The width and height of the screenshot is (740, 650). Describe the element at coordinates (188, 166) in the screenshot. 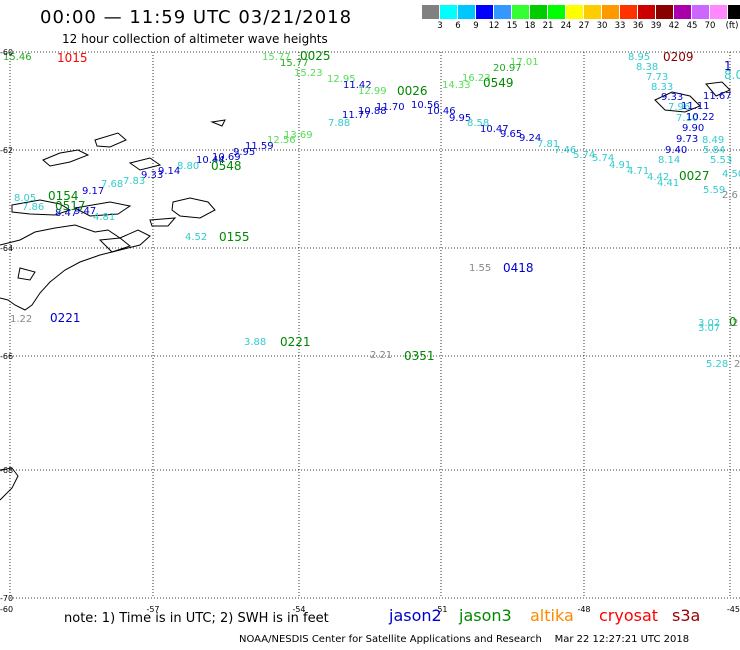

I see `wave-height-value: 8.80` at that location.